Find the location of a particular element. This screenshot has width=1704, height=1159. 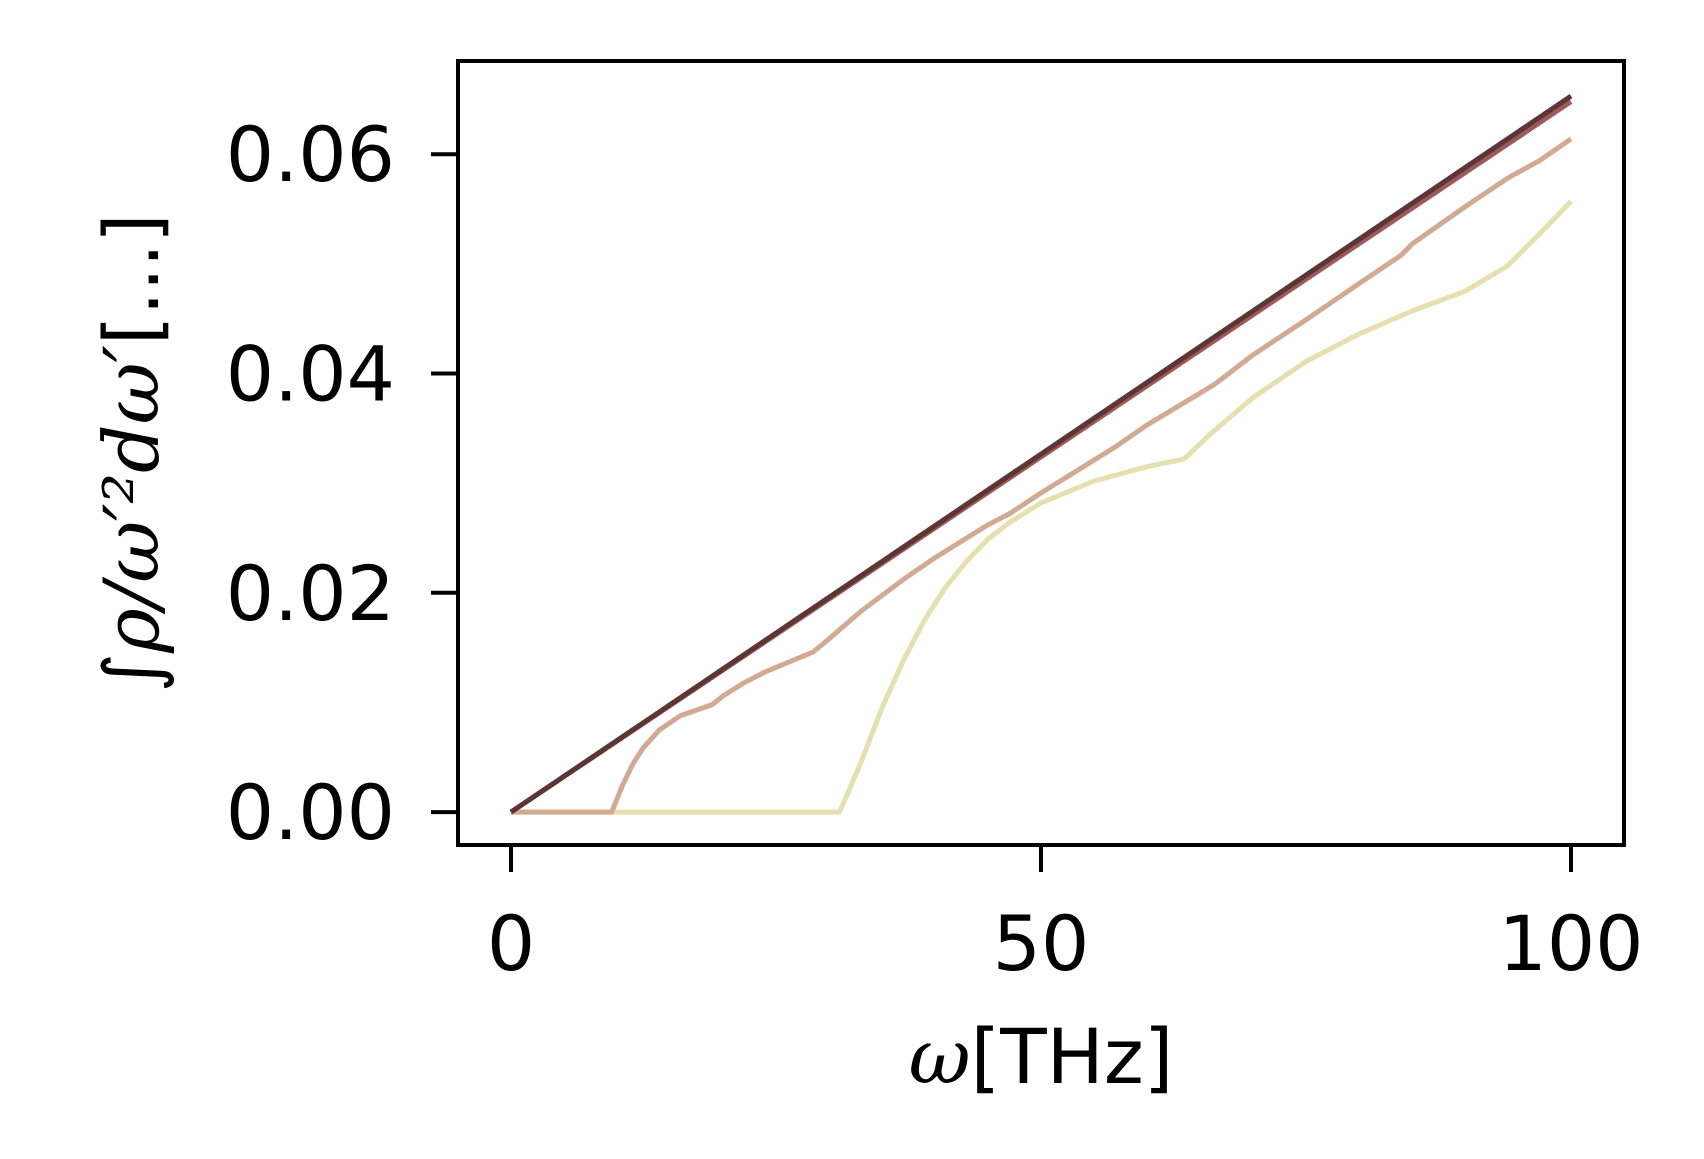

x-tick-label: 0 is located at coordinates (511, 943).